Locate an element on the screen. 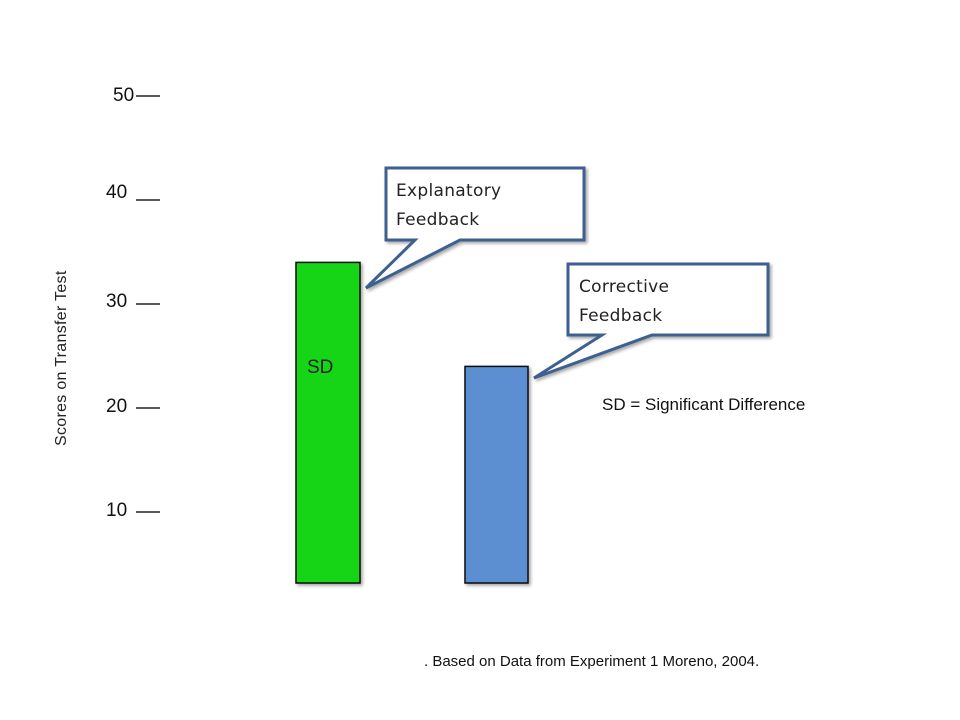 This screenshot has height=720, width=960. significance-note: SD = Significant Difference is located at coordinates (703, 404).